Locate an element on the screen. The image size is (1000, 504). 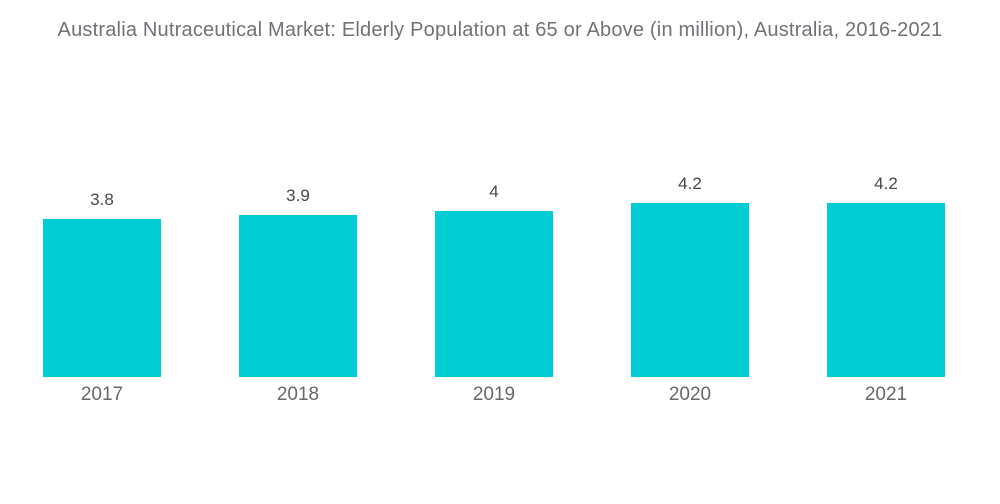
bar-category-label: 2019 is located at coordinates (494, 394).